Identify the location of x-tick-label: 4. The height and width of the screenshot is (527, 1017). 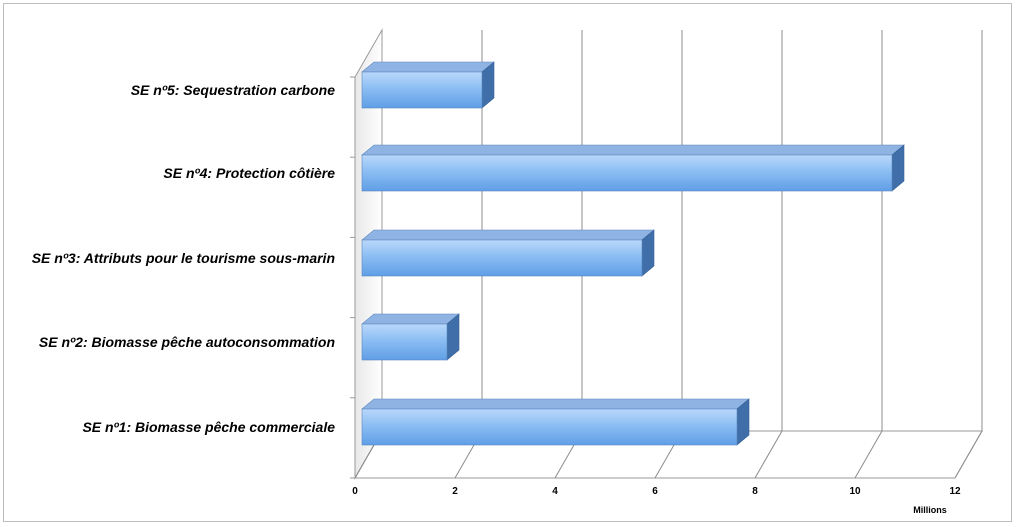
(555, 491).